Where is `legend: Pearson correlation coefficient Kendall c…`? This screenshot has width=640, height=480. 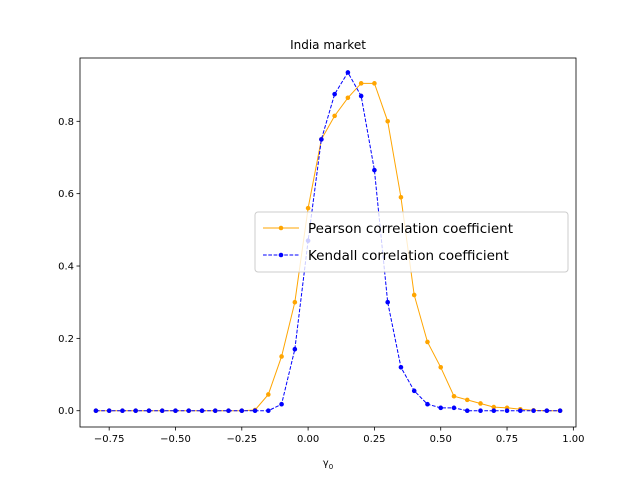
legend: Pearson correlation coefficient Kendall c… is located at coordinates (411, 242).